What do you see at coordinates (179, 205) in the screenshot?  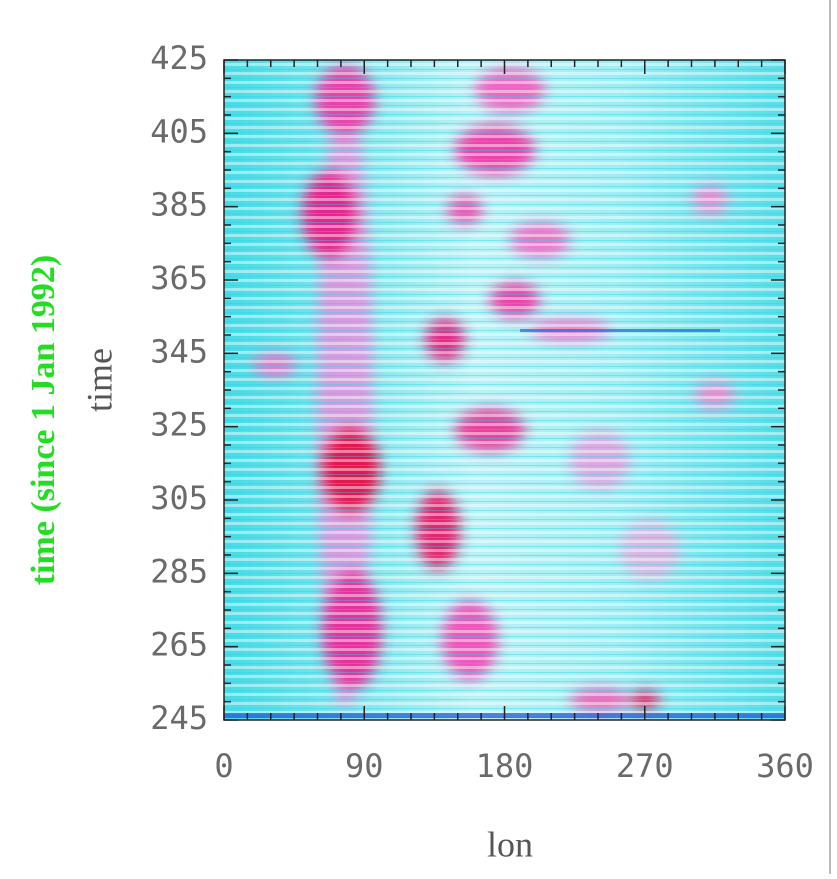 I see `y-tick-label: 385` at bounding box center [179, 205].